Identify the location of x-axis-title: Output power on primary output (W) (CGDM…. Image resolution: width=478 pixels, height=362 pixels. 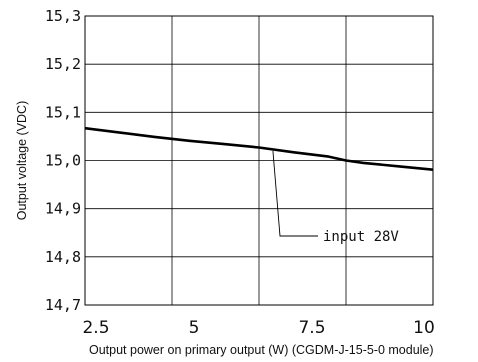
(261, 350).